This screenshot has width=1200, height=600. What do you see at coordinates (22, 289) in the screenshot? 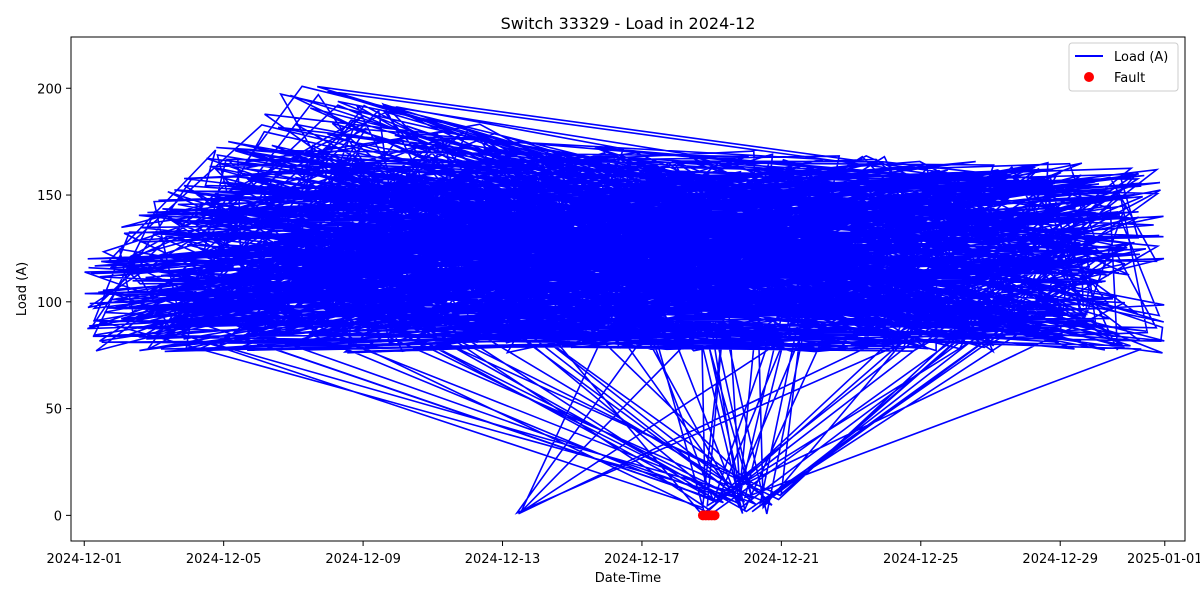
I see `y-axis-label: Load (A)` at bounding box center [22, 289].